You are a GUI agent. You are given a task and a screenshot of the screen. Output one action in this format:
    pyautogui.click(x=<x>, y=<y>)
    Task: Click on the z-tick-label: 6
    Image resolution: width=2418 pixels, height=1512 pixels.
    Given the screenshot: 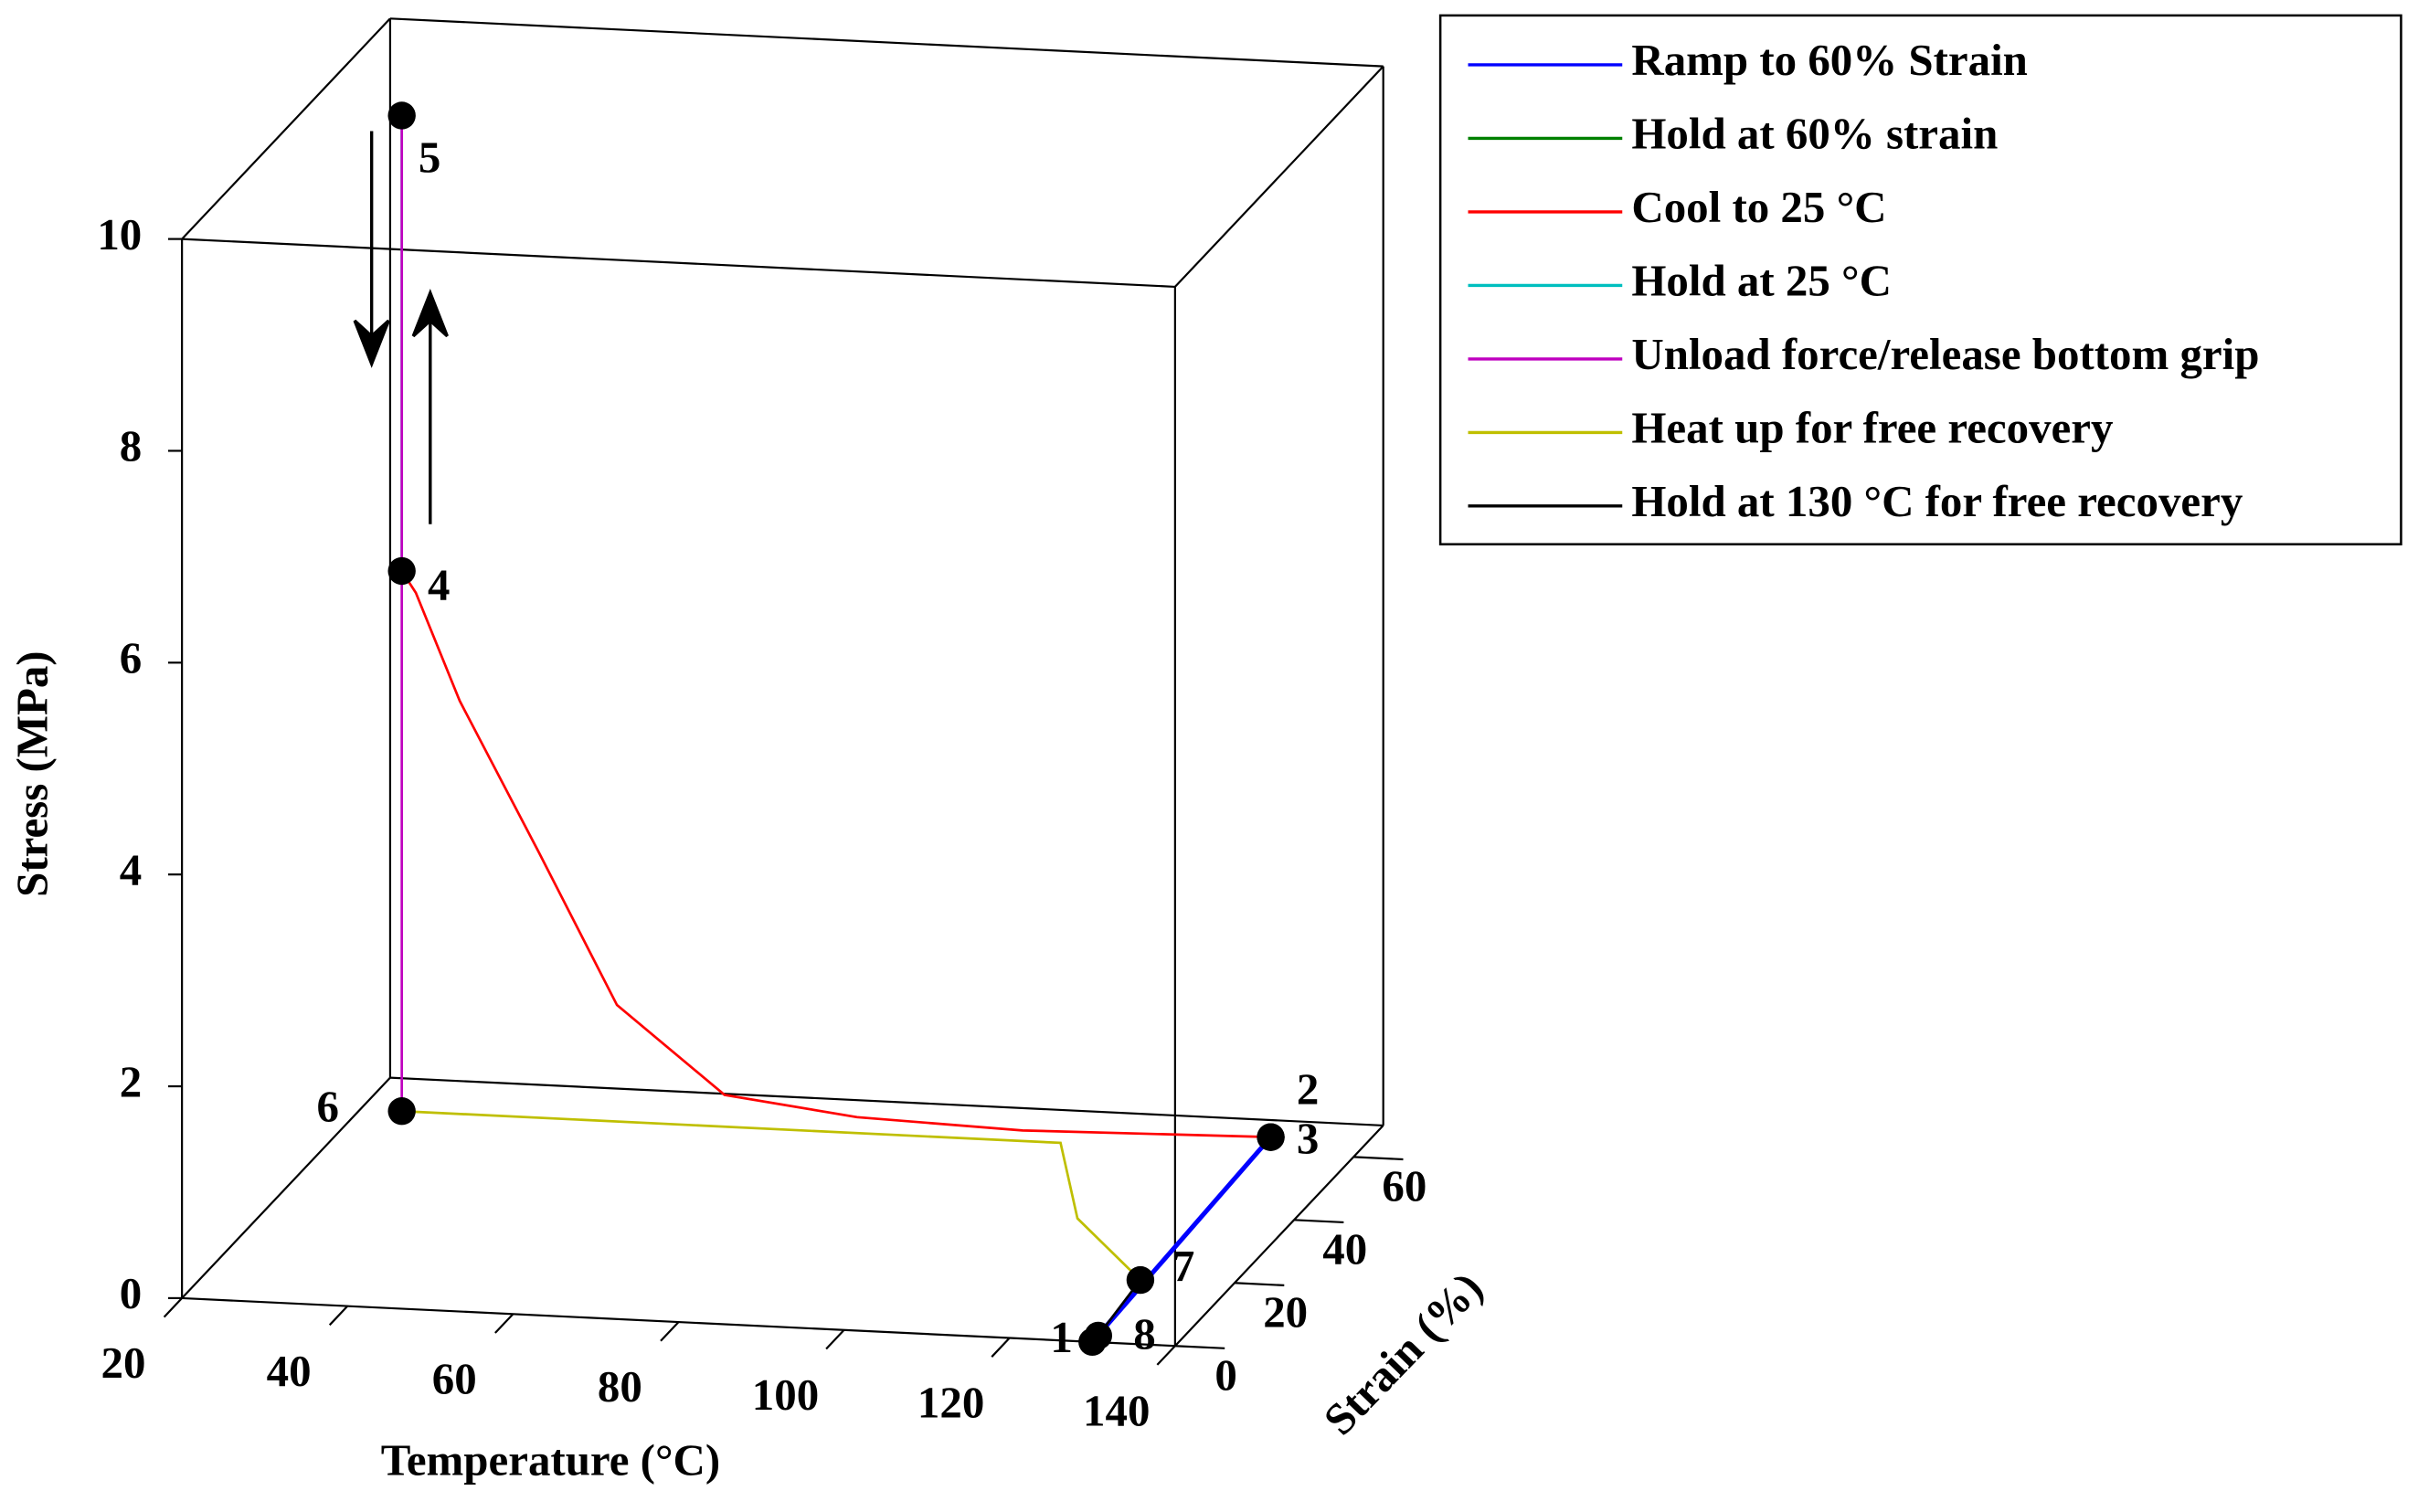 What is the action you would take?
    pyautogui.click(x=131, y=658)
    